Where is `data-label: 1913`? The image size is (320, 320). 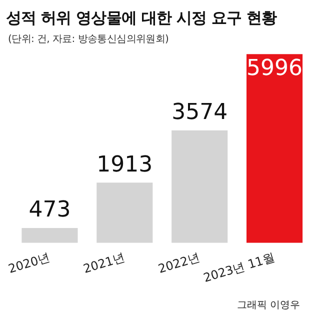 data-label: 1913 is located at coordinates (124, 165).